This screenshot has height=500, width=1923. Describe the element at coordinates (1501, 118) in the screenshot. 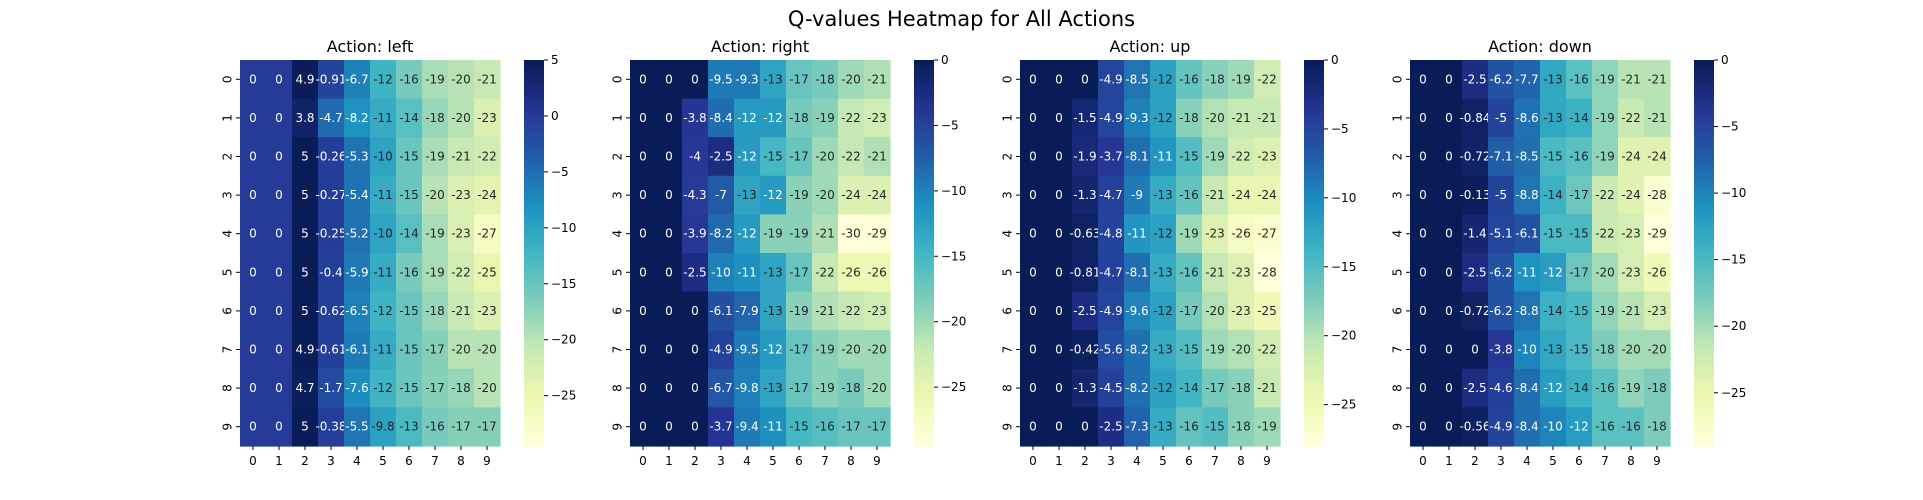

I see `cell-annotation: -5` at that location.